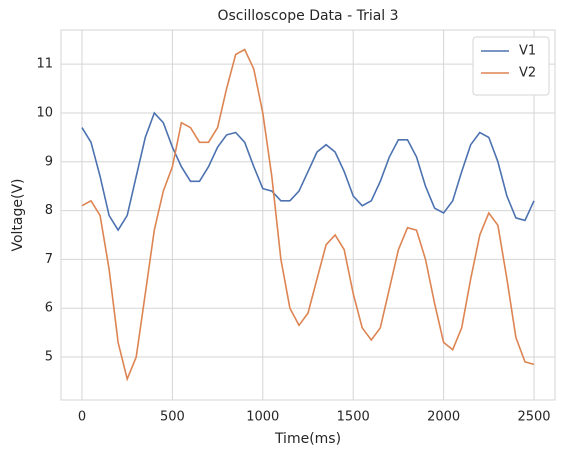 This screenshot has width=566, height=461. What do you see at coordinates (443, 417) in the screenshot?
I see `x-tick-label: 2000` at bounding box center [443, 417].